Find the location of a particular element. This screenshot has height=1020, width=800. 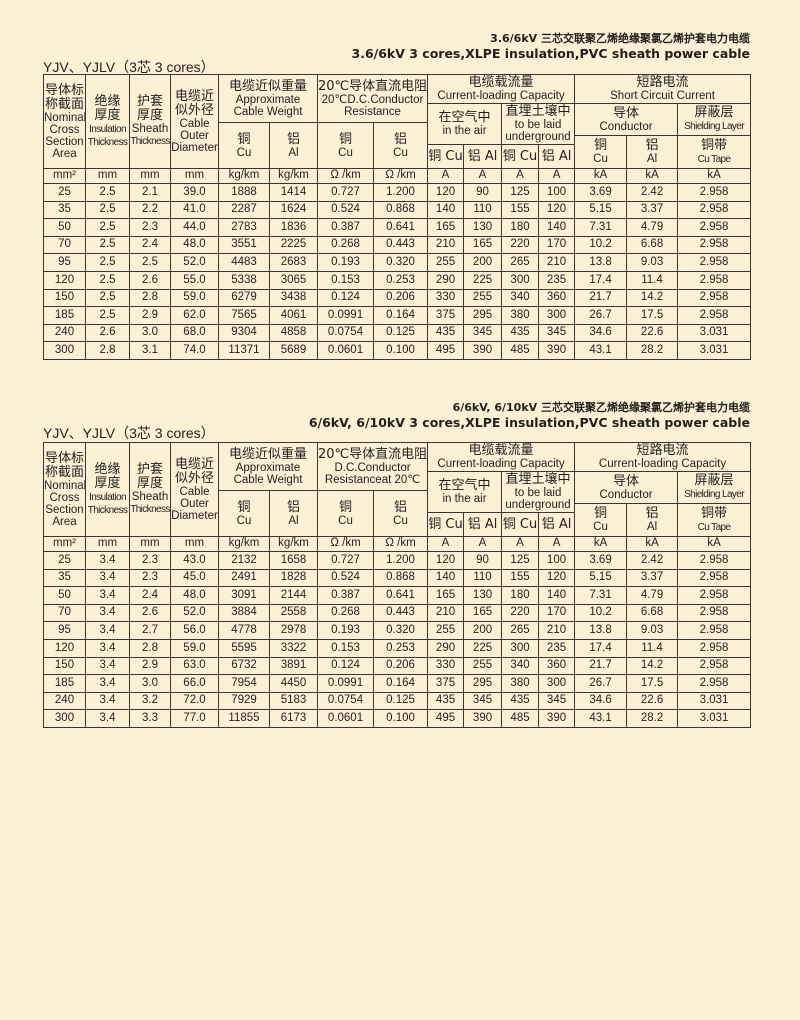

table-cell: 2.3 is located at coordinates (150, 560).